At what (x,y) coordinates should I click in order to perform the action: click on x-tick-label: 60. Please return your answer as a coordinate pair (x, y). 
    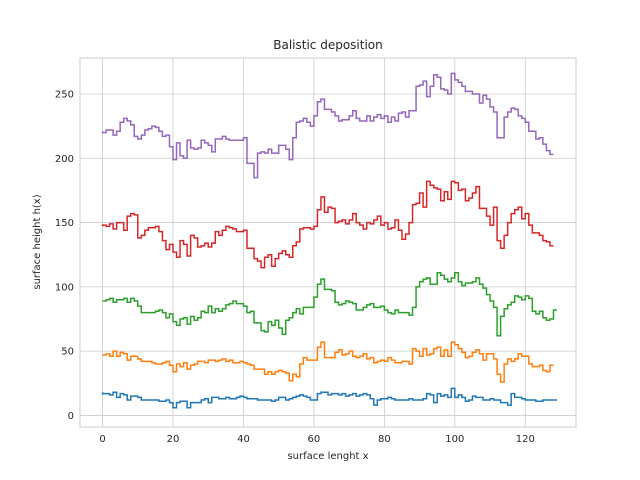
    Looking at the image, I should click on (314, 439).